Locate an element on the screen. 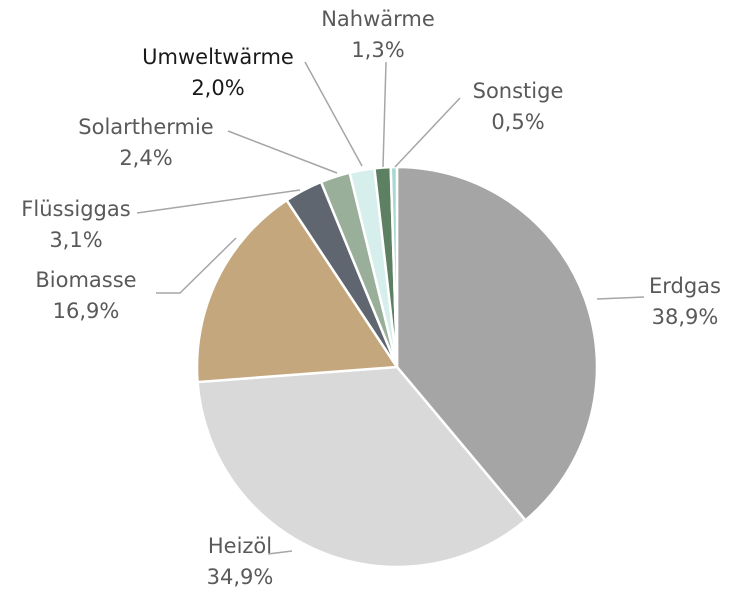  slice-label: Heizöl is located at coordinates (240, 546).